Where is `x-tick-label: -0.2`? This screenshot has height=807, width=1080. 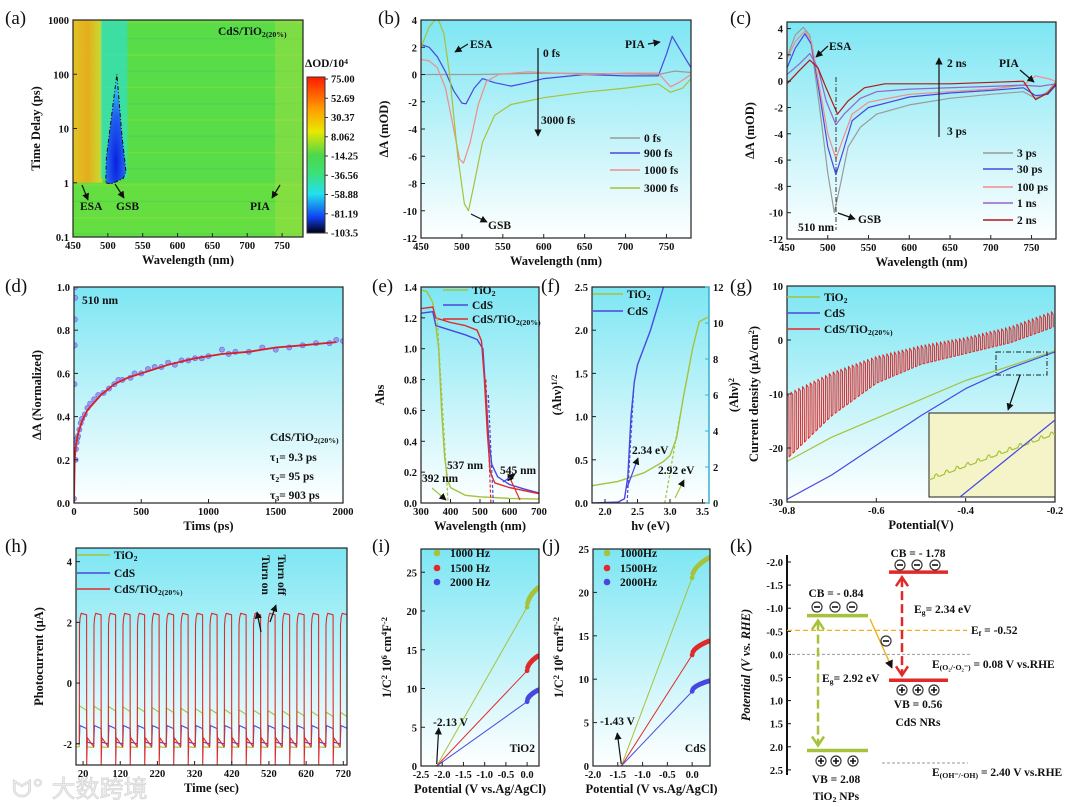
x-tick-label: -0.2 is located at coordinates (1055, 511).